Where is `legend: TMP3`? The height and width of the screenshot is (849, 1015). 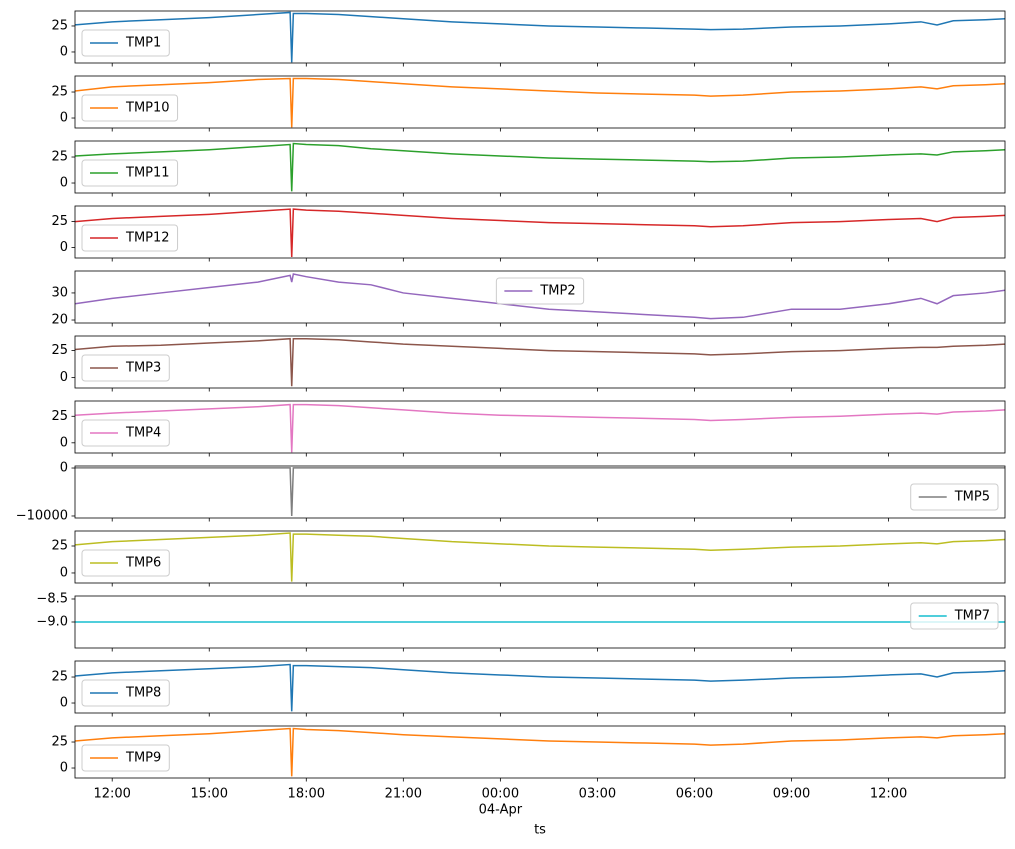
legend: TMP3 is located at coordinates (125, 368).